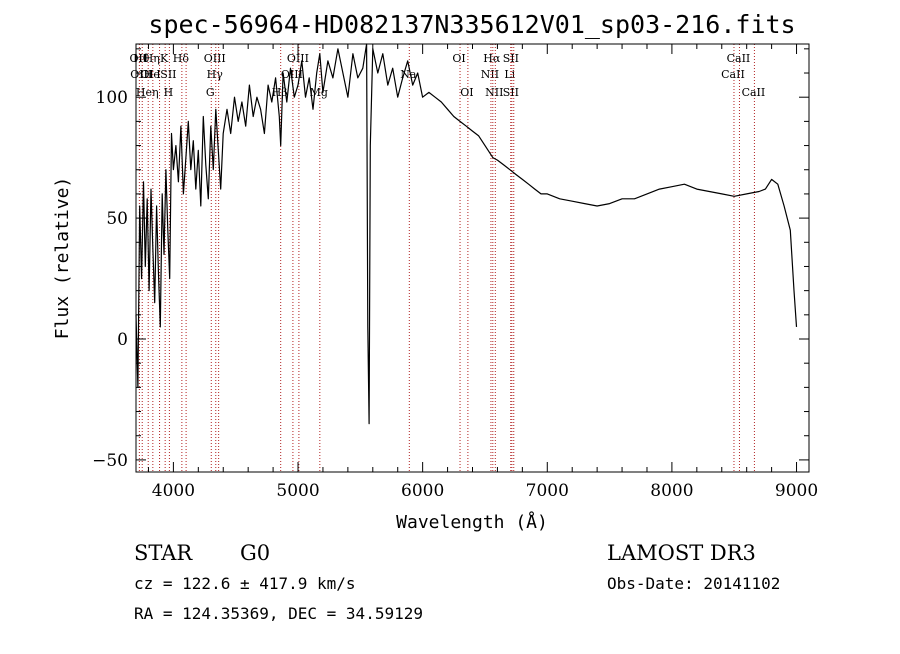 The width and height of the screenshot is (900, 654). I want to click on x-tick-label-4: 8000, so click(671, 491).